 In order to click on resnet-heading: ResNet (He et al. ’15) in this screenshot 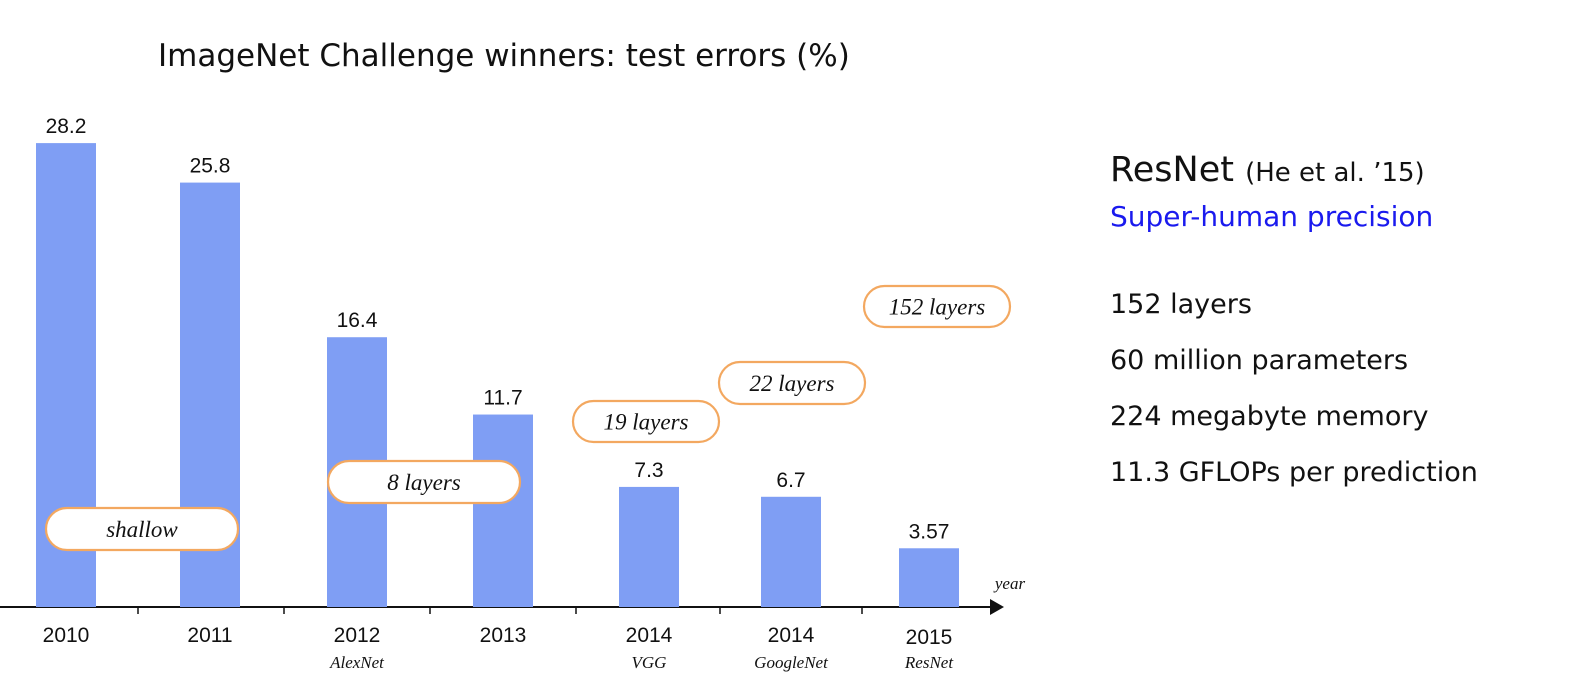, I will do `click(1294, 170)`.